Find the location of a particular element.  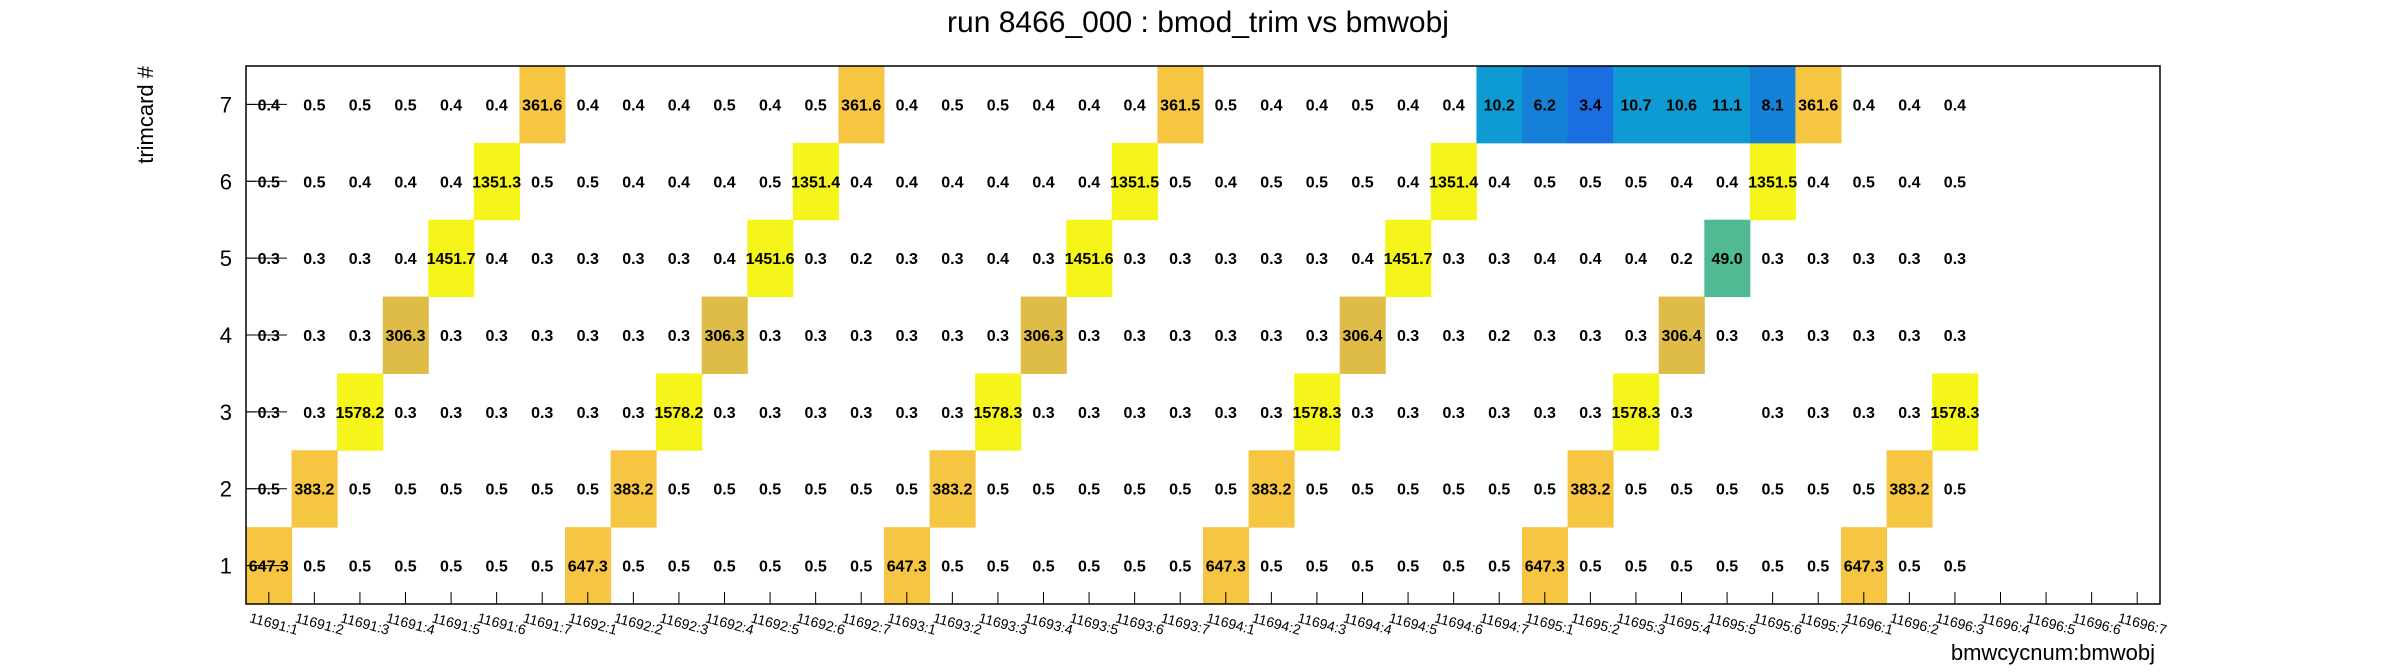

cell-value-label: 6.2 is located at coordinates (1545, 105).